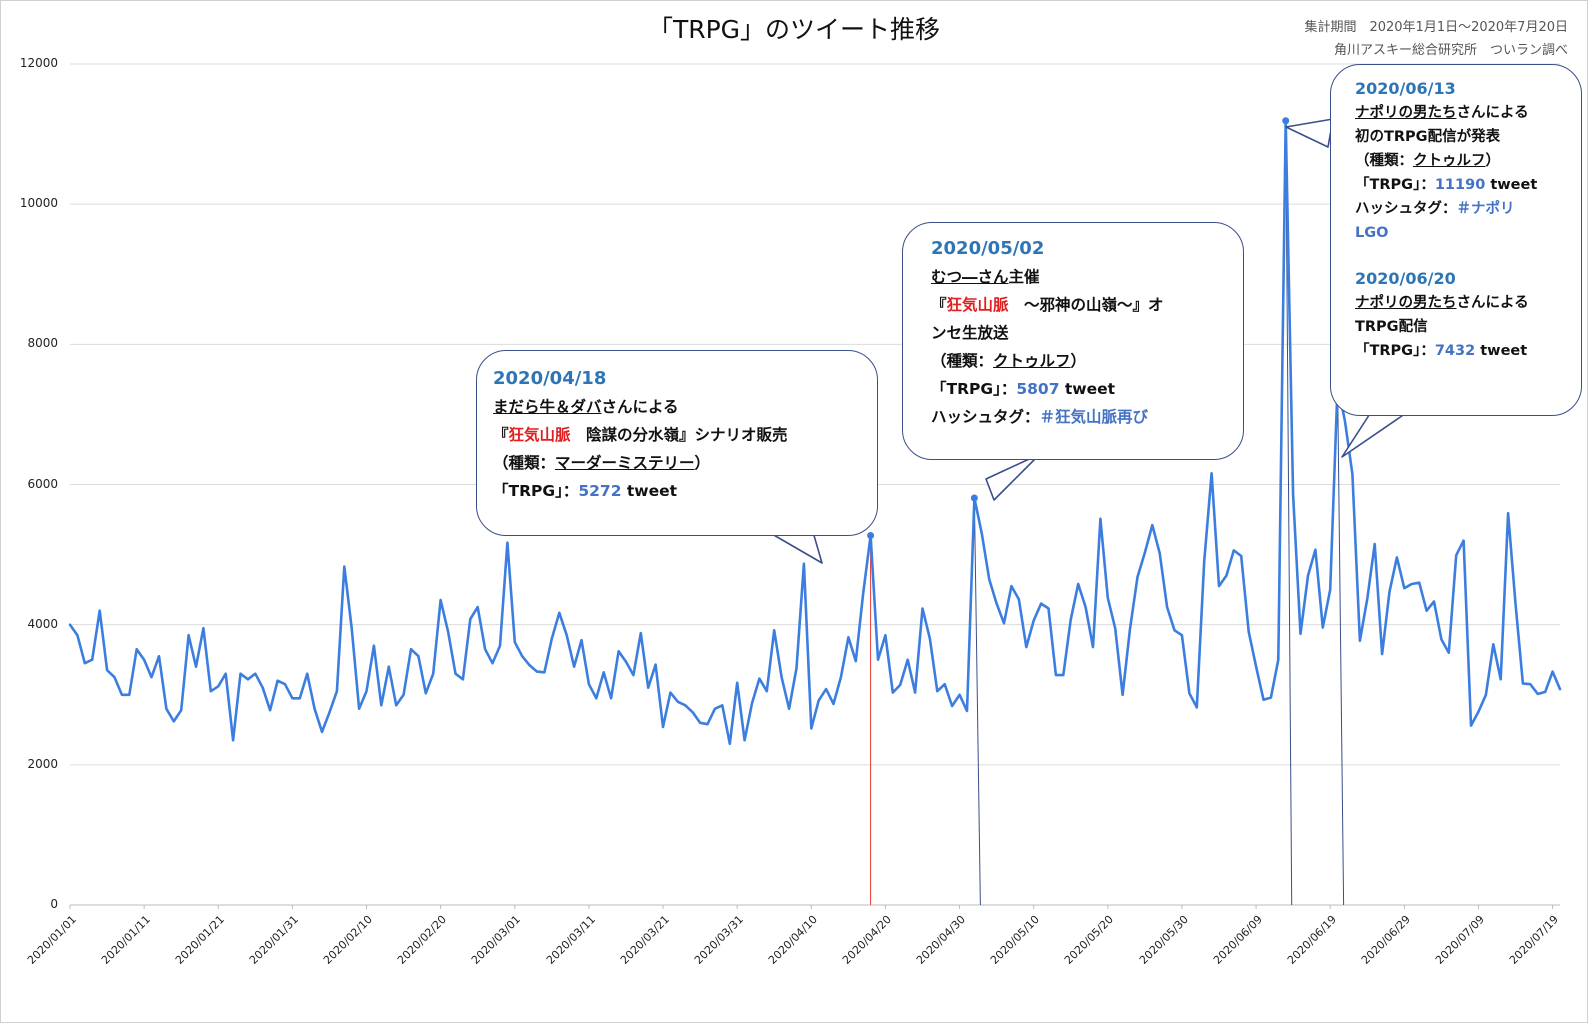 This screenshot has width=1588, height=1023. I want to click on callout-value: 7432, so click(1455, 351).